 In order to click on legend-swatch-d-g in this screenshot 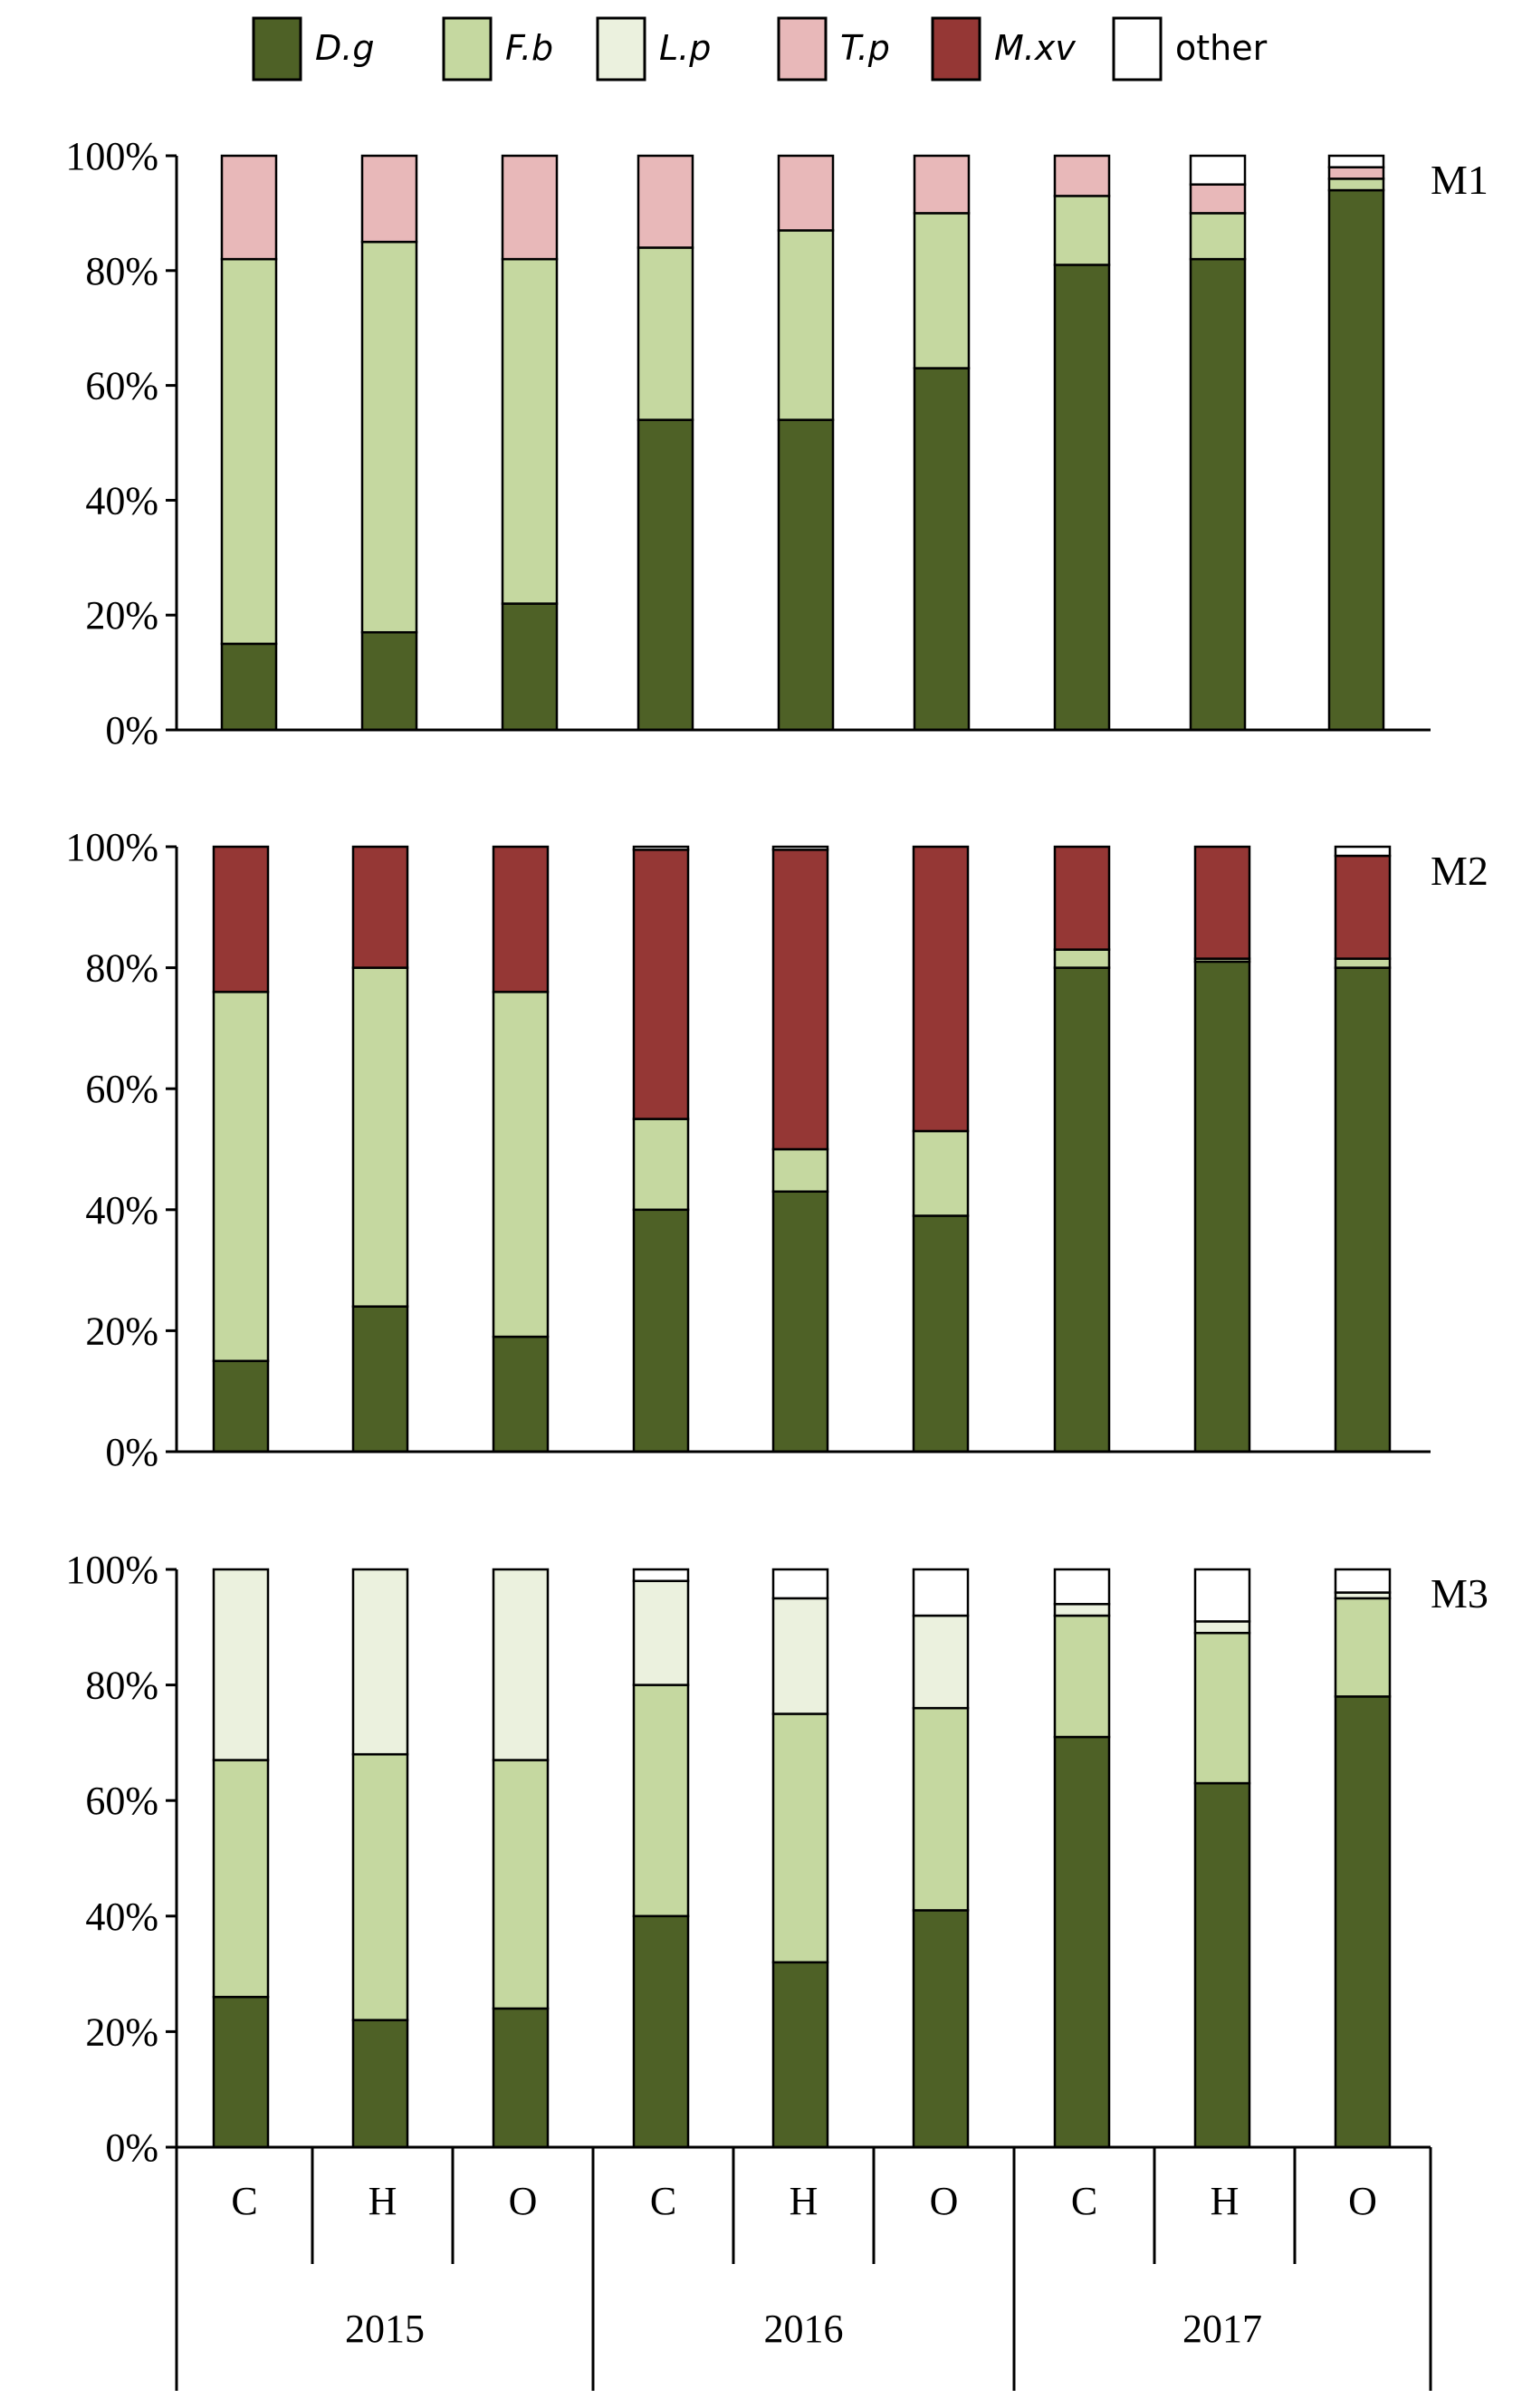, I will do `click(277, 49)`.